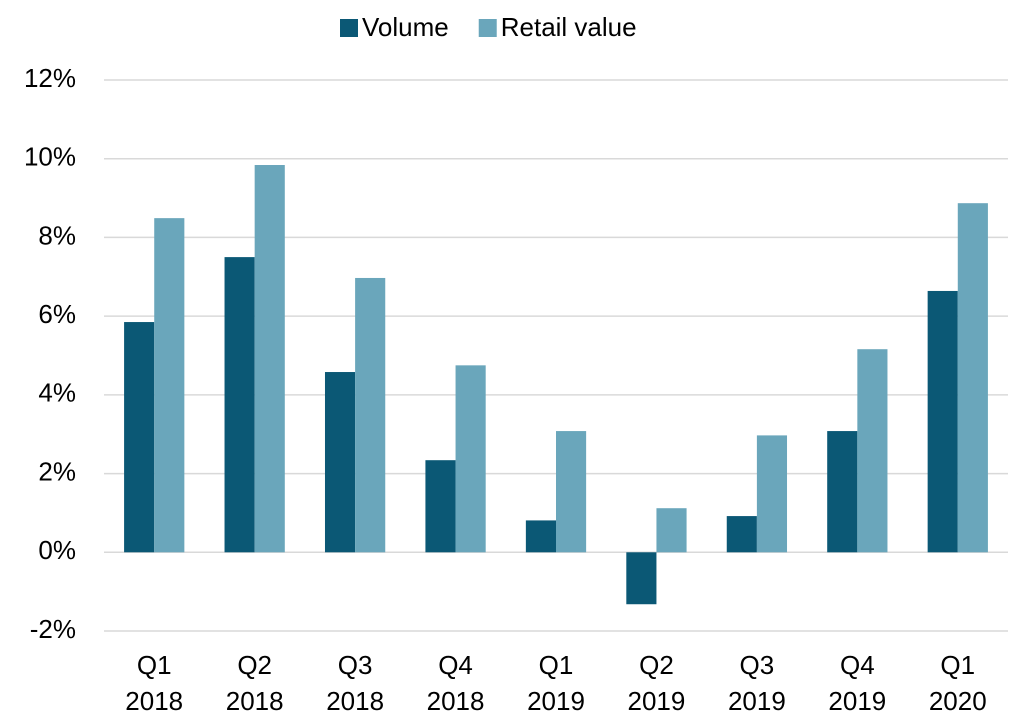 The image size is (1010, 718). I want to click on x-tick-label: 2020, so click(958, 701).